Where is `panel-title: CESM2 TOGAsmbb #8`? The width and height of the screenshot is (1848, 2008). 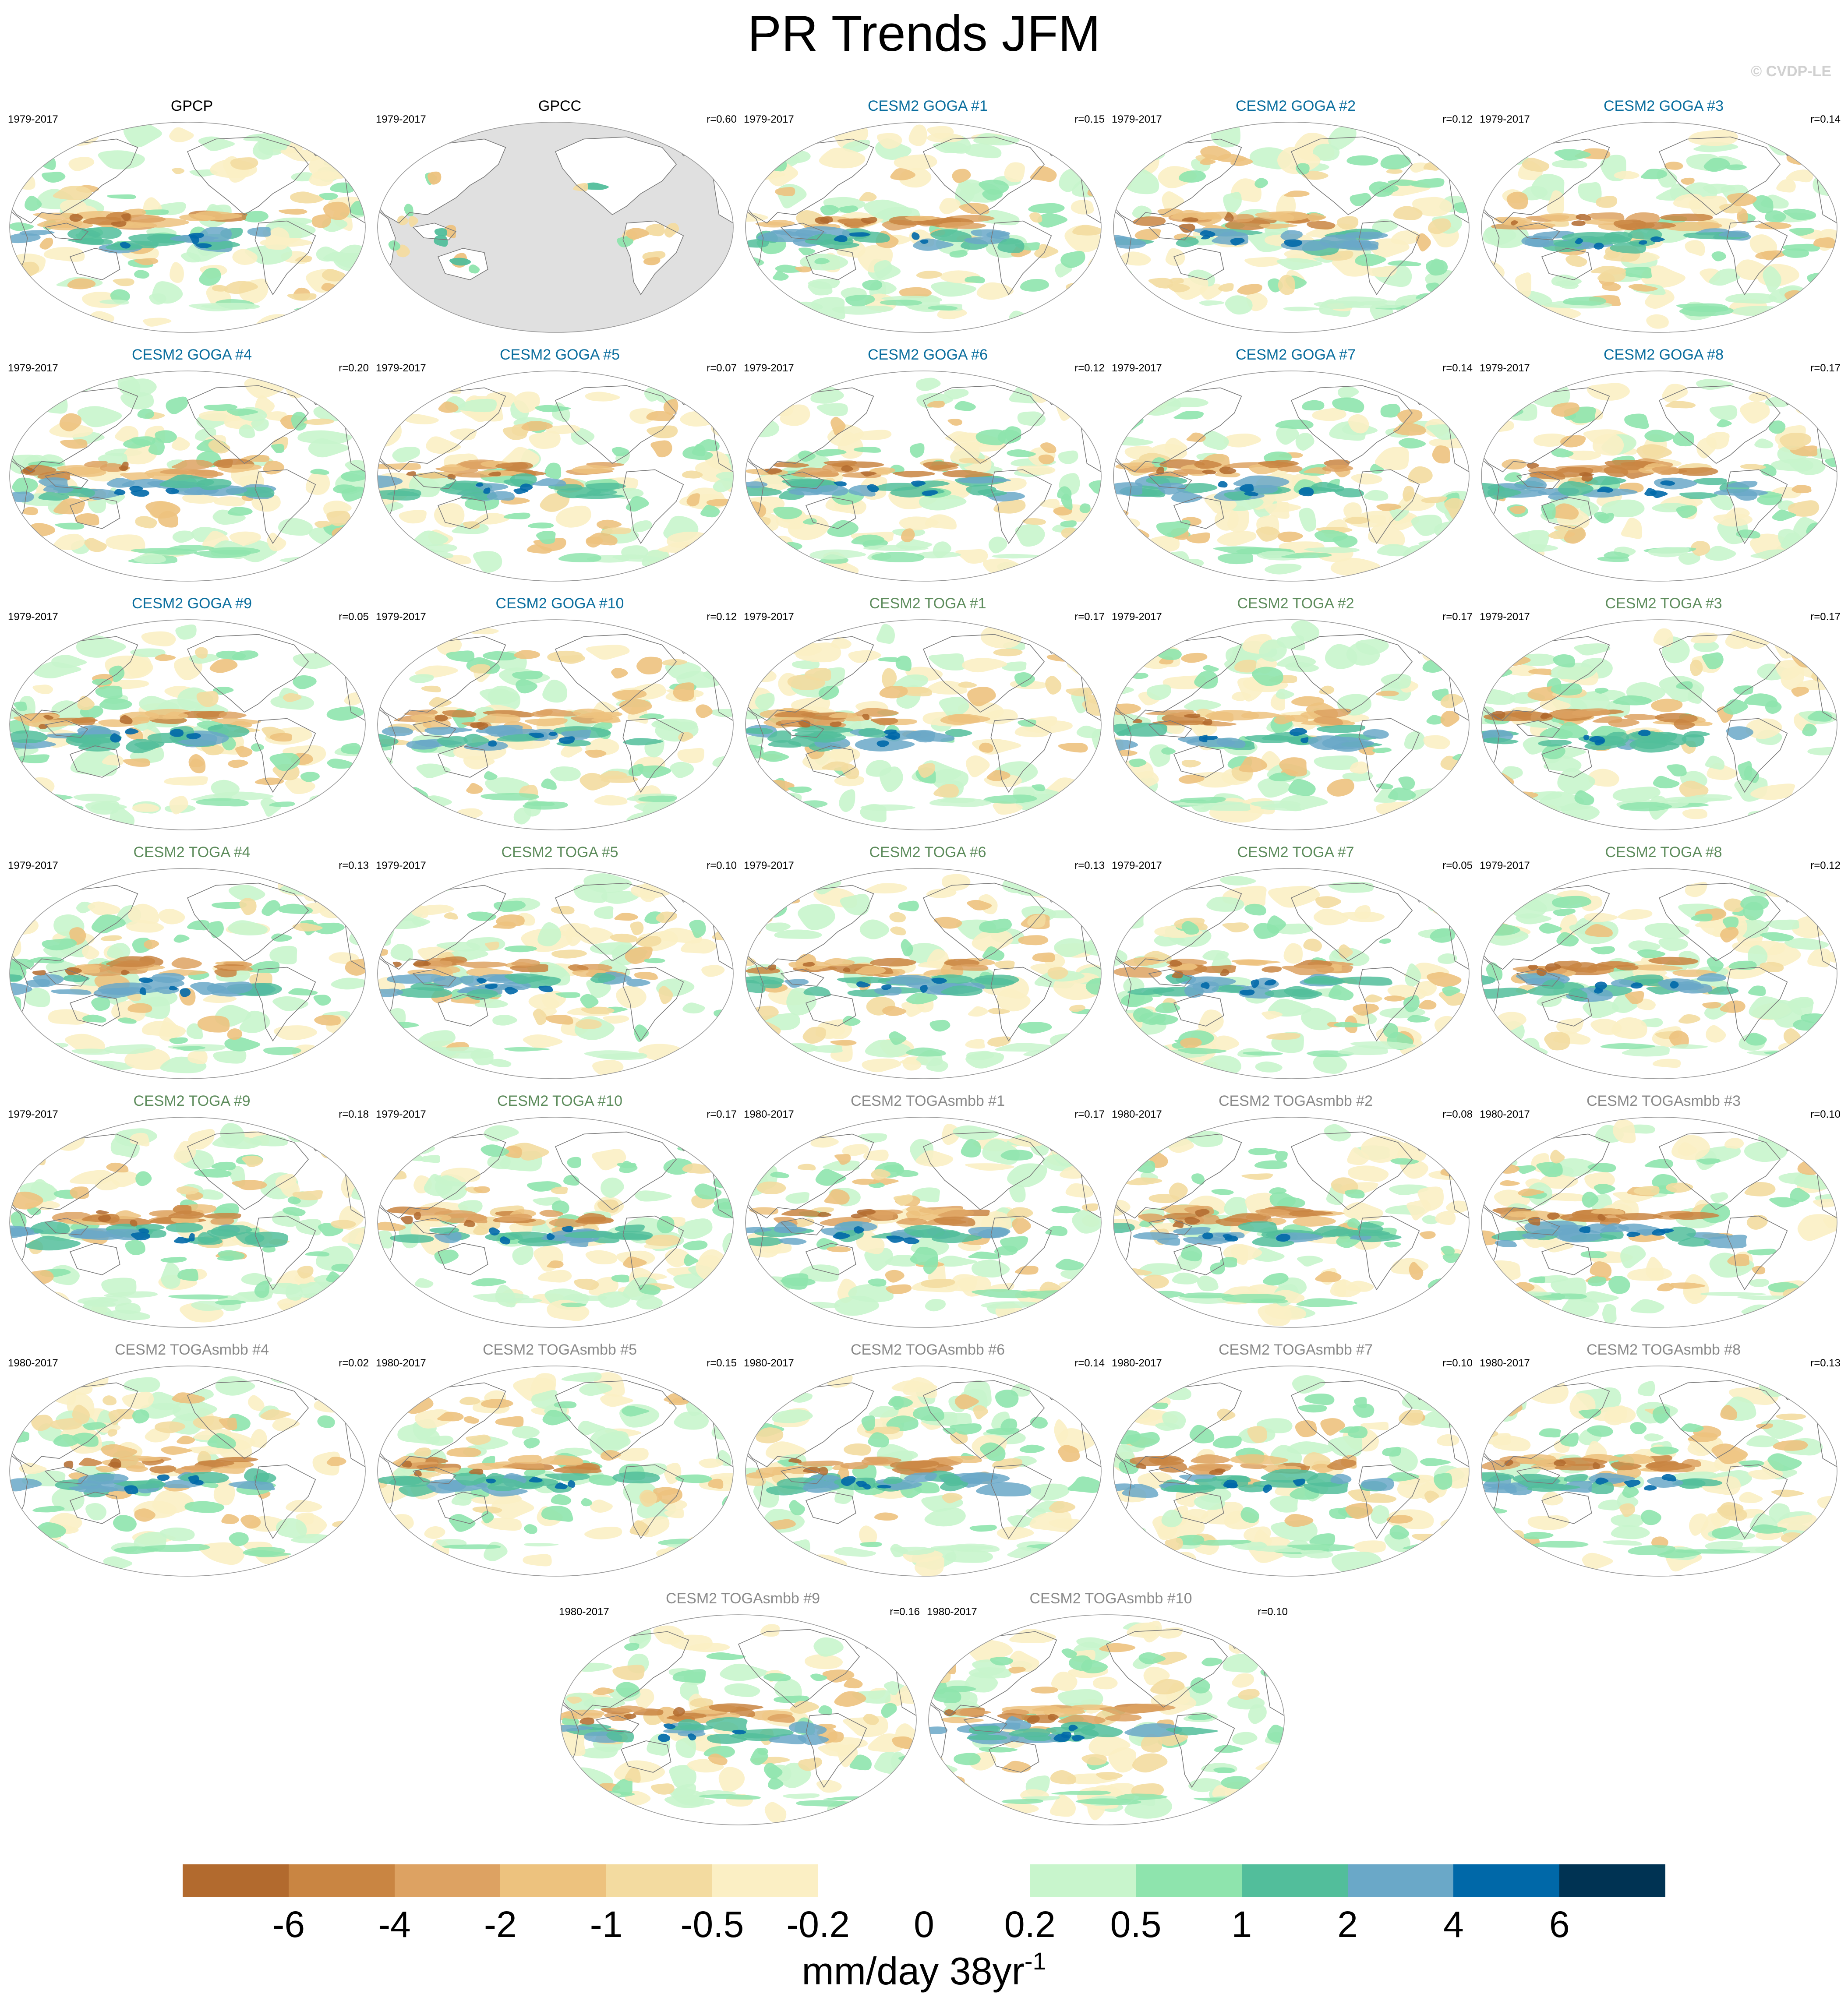 panel-title: CESM2 TOGAsmbb #8 is located at coordinates (1663, 1349).